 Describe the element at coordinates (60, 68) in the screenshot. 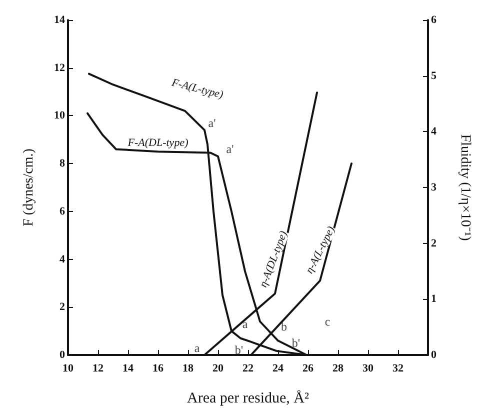

I see `y-tick-label: 12` at that location.